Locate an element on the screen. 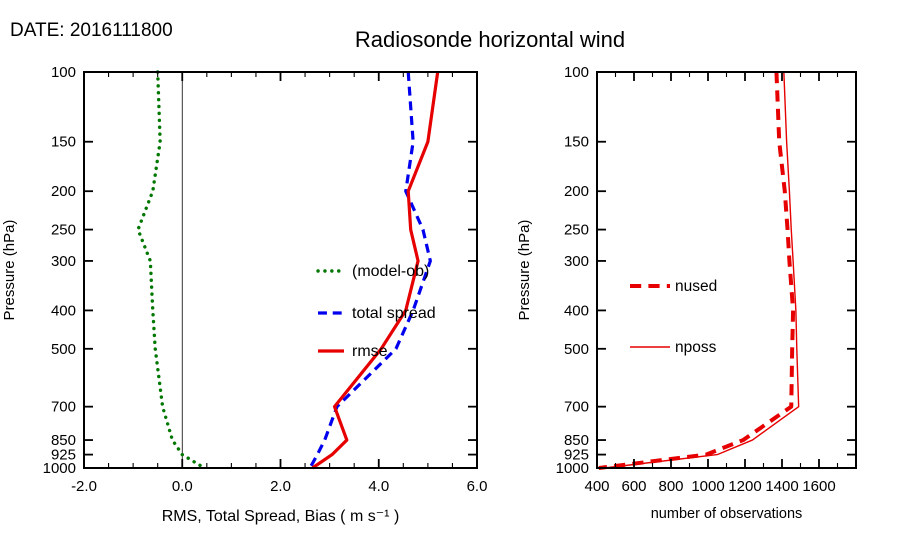 This screenshot has width=900, height=560. series-line-rmse is located at coordinates (375, 270).